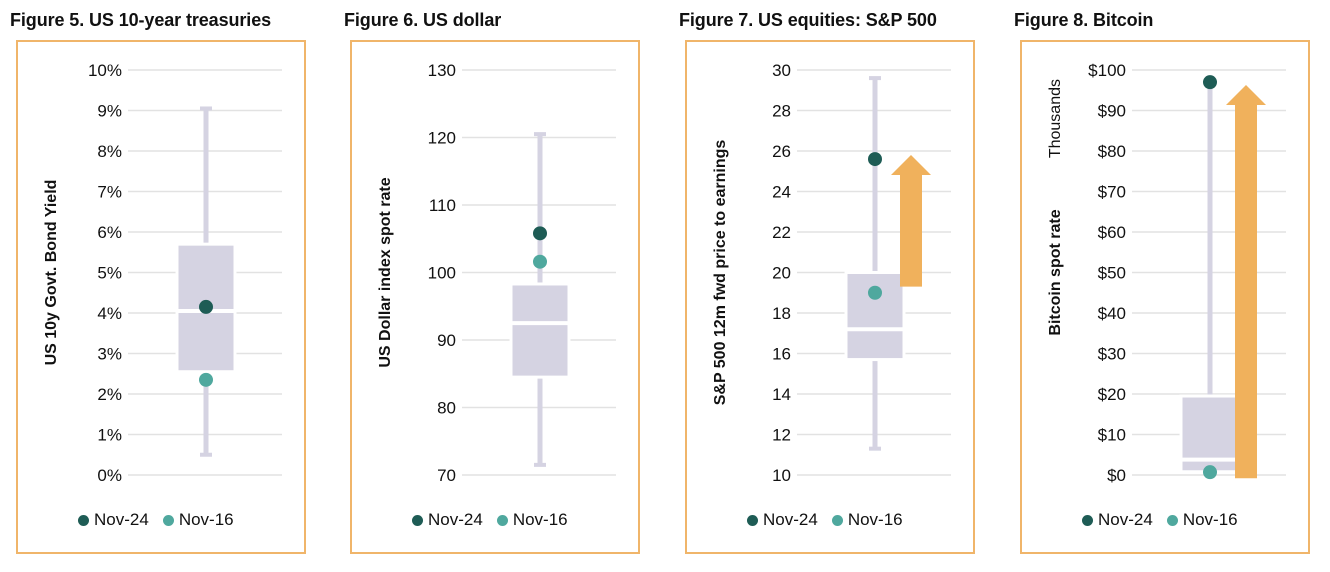  Describe the element at coordinates (385, 272) in the screenshot. I see `y-axis-title: US Dollar index spot rate` at that location.